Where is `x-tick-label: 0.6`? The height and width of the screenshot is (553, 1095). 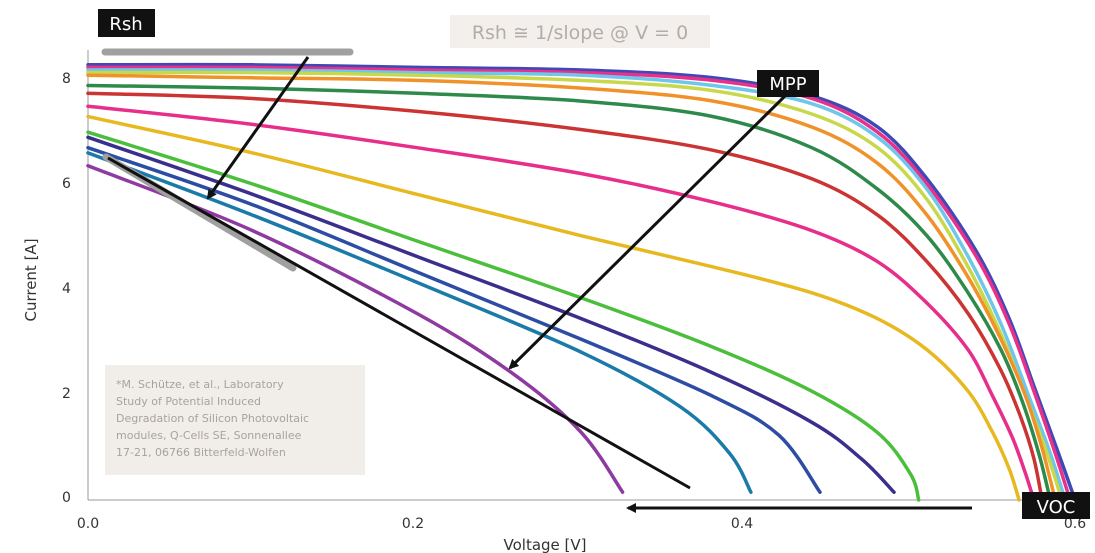 x-tick-label: 0.6 is located at coordinates (1075, 524).